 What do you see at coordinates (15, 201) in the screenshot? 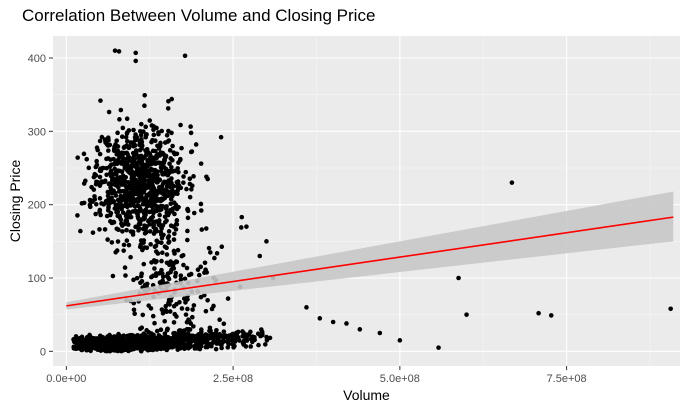
I see `y-axis-title: Closing Price` at bounding box center [15, 201].